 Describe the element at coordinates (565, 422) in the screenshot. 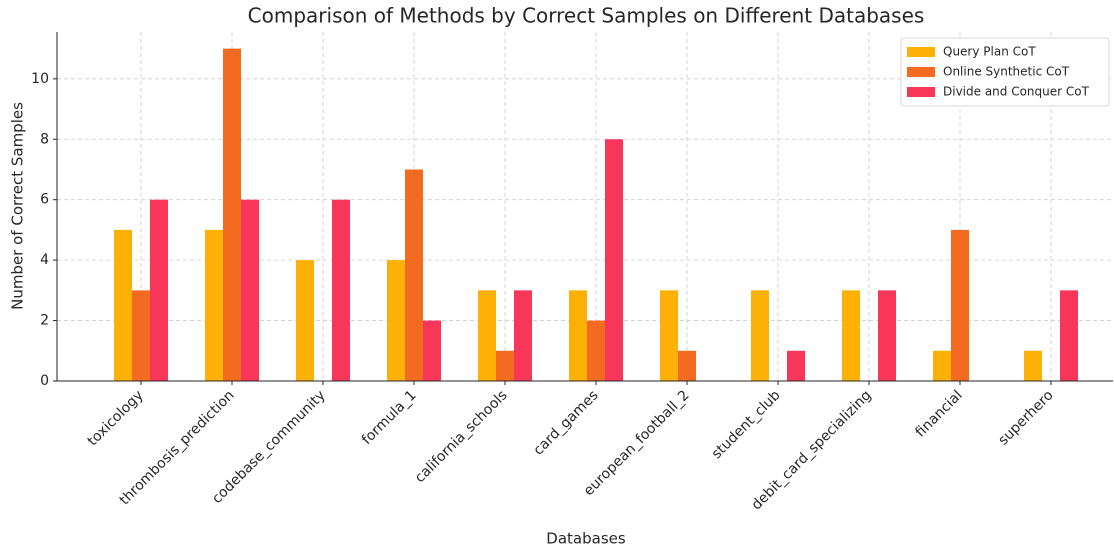

I see `x-tick-label: card_games` at that location.